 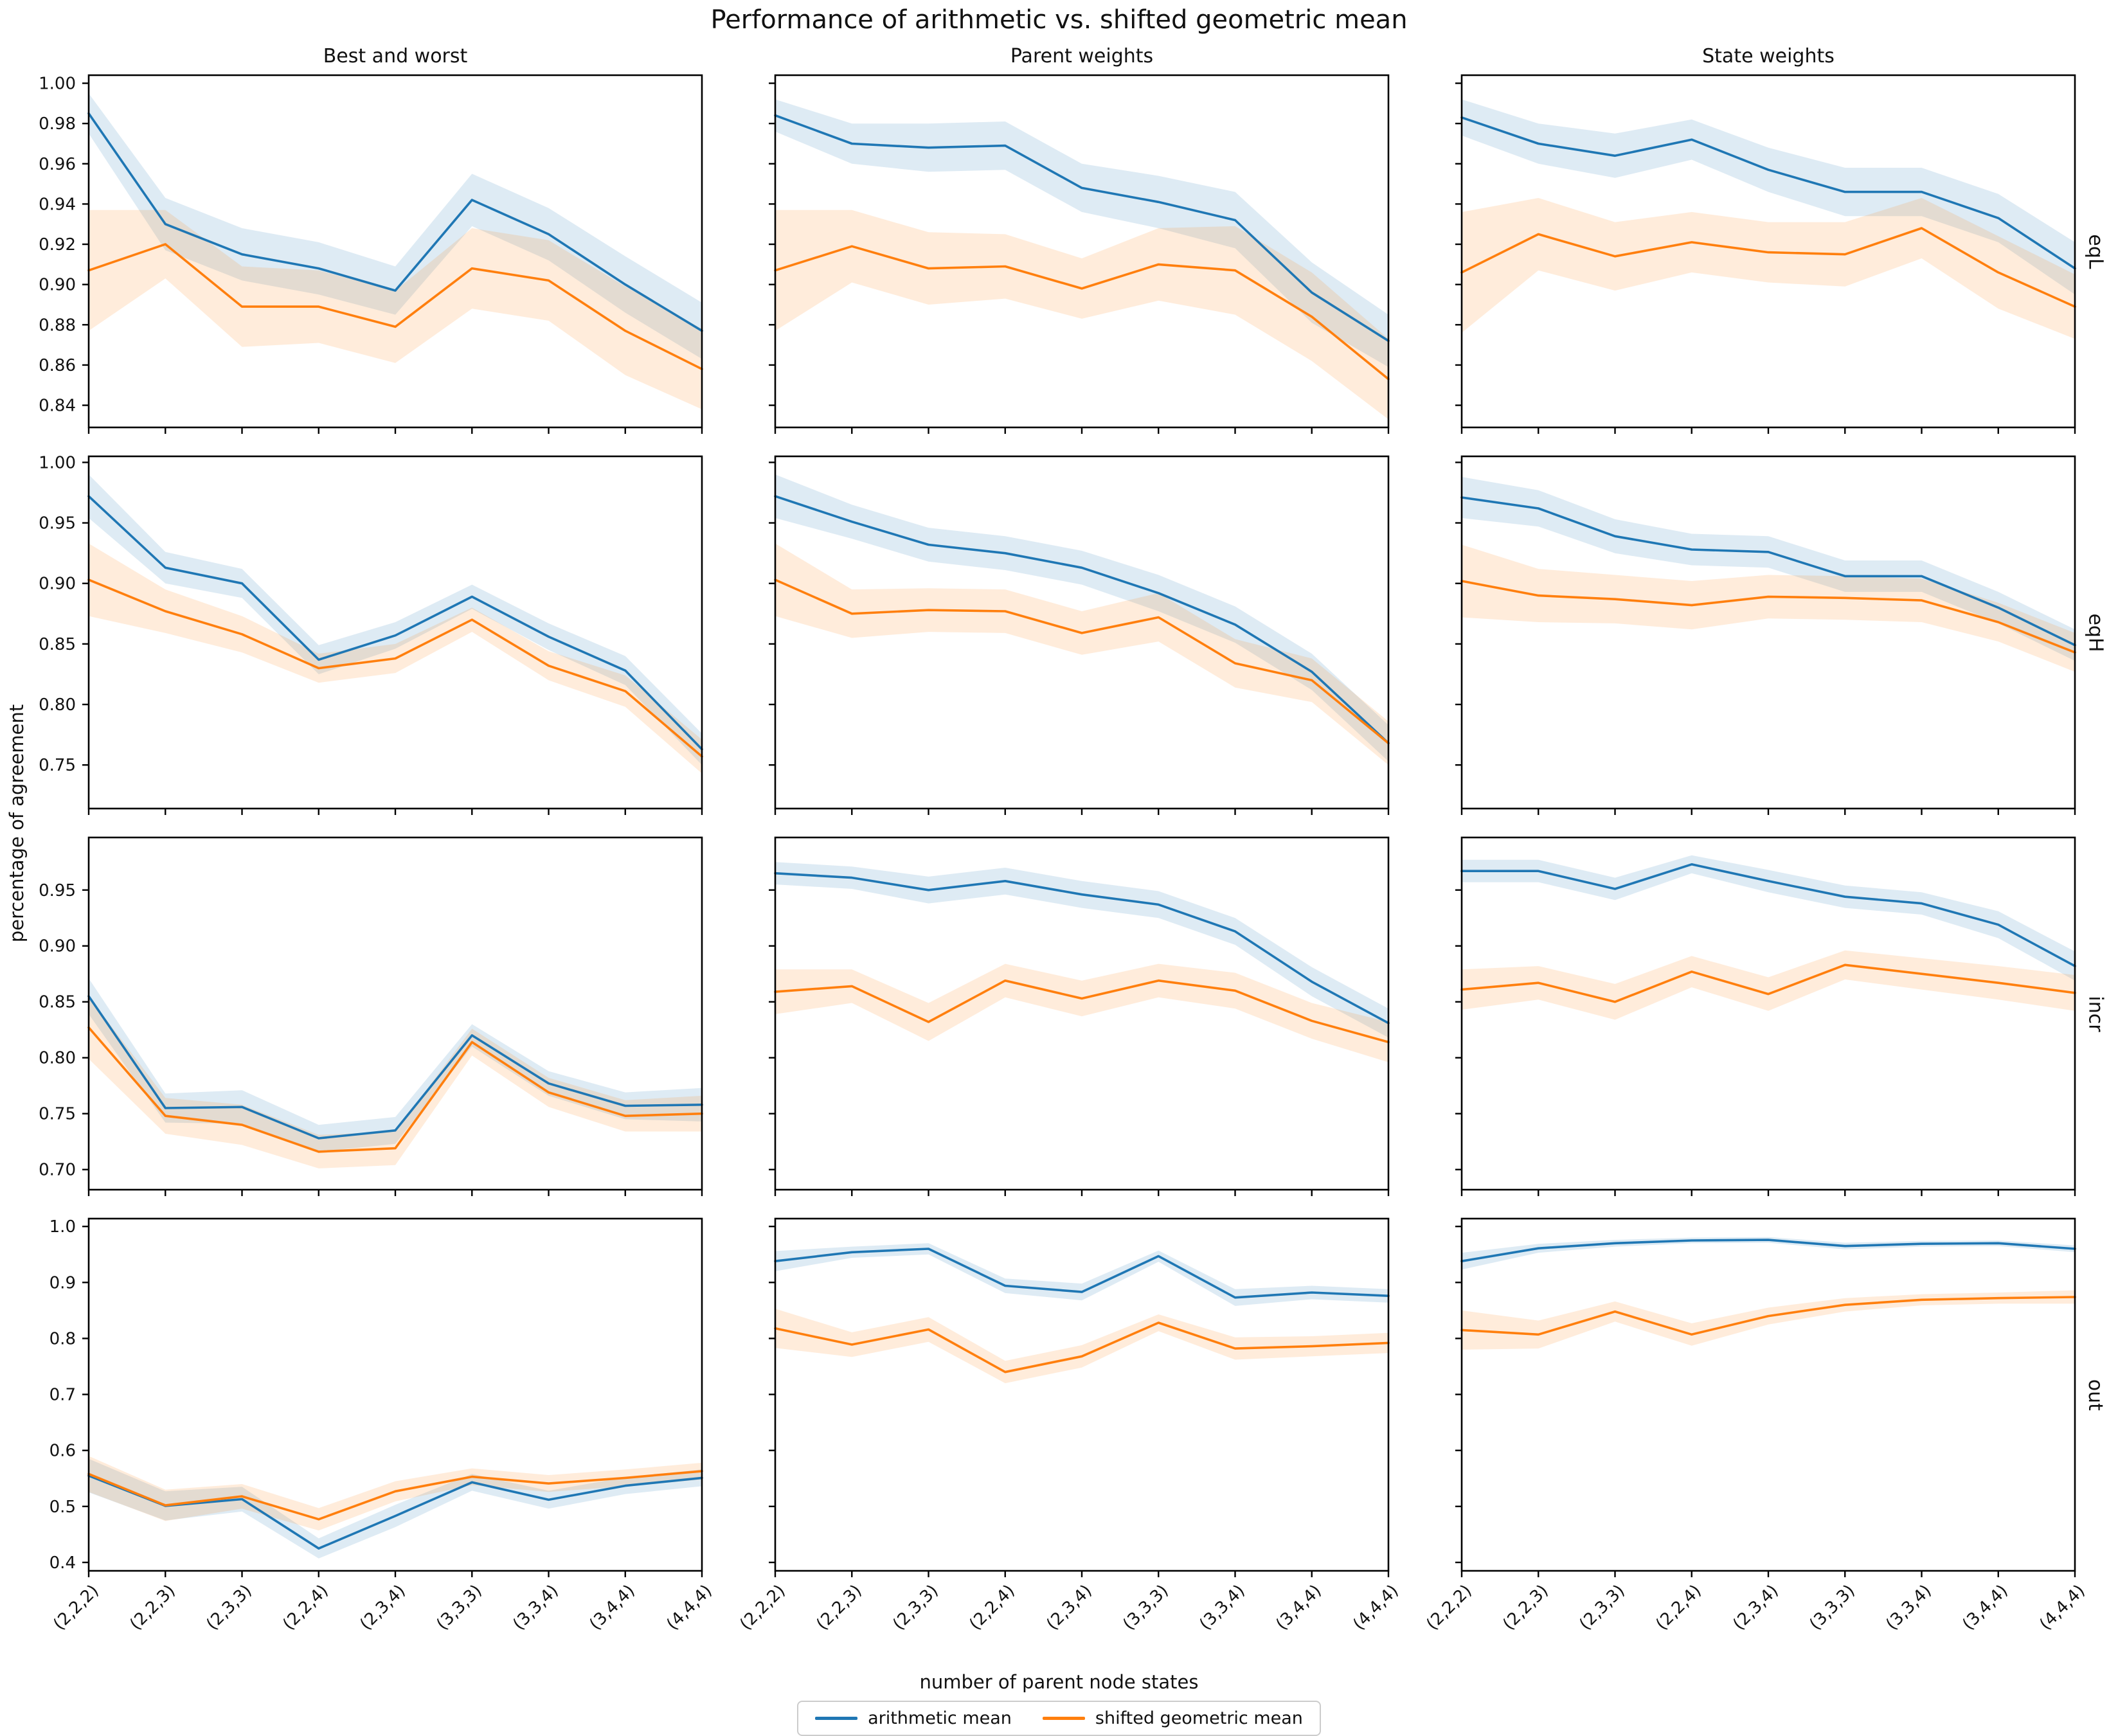 I want to click on y-tick-label: 0.92, so click(x=57, y=245).